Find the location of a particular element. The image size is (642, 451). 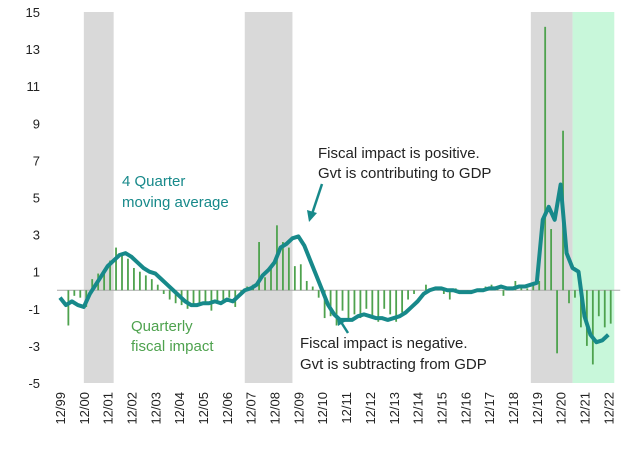

x-tick-label: 12/13 is located at coordinates (394, 408).